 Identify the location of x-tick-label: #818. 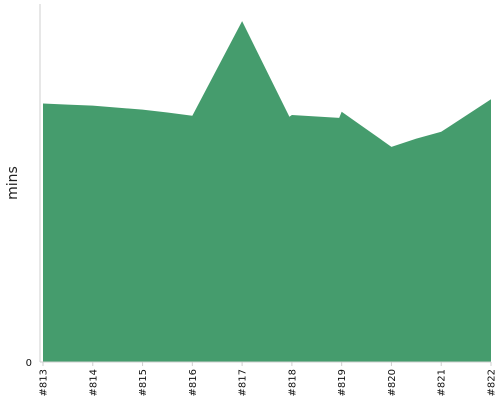
(292, 382).